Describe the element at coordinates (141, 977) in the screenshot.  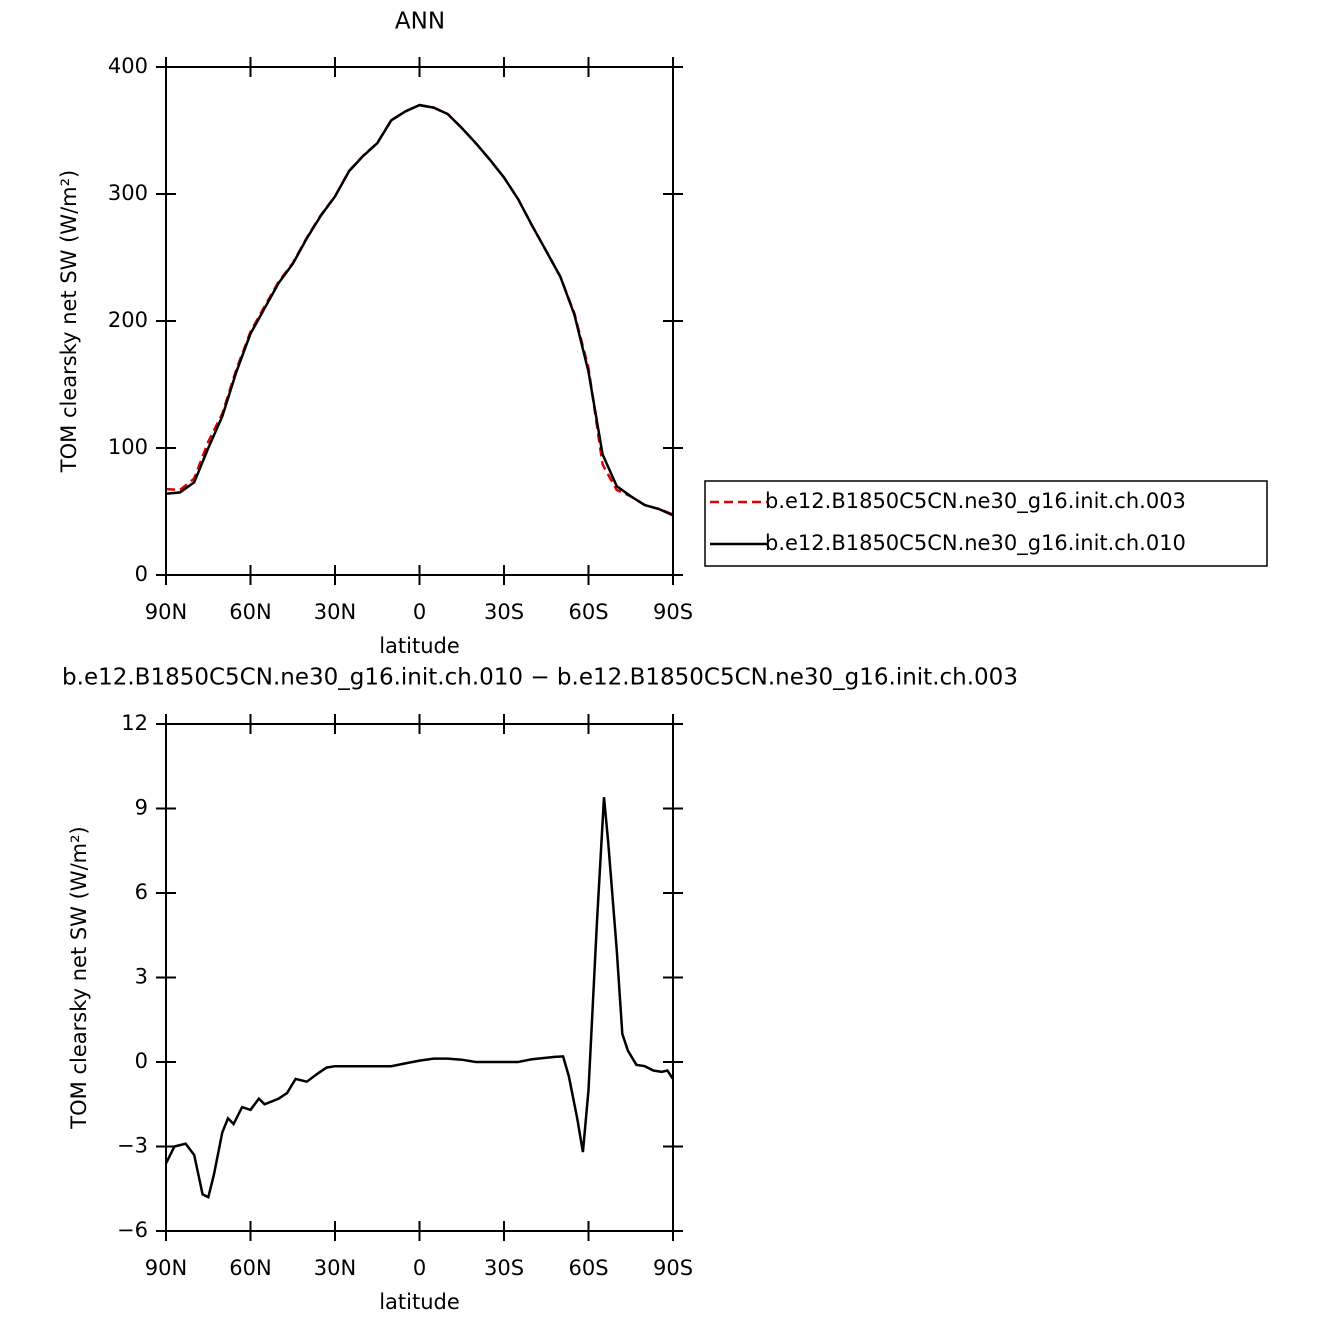
I see `y-tick-label: 3` at that location.